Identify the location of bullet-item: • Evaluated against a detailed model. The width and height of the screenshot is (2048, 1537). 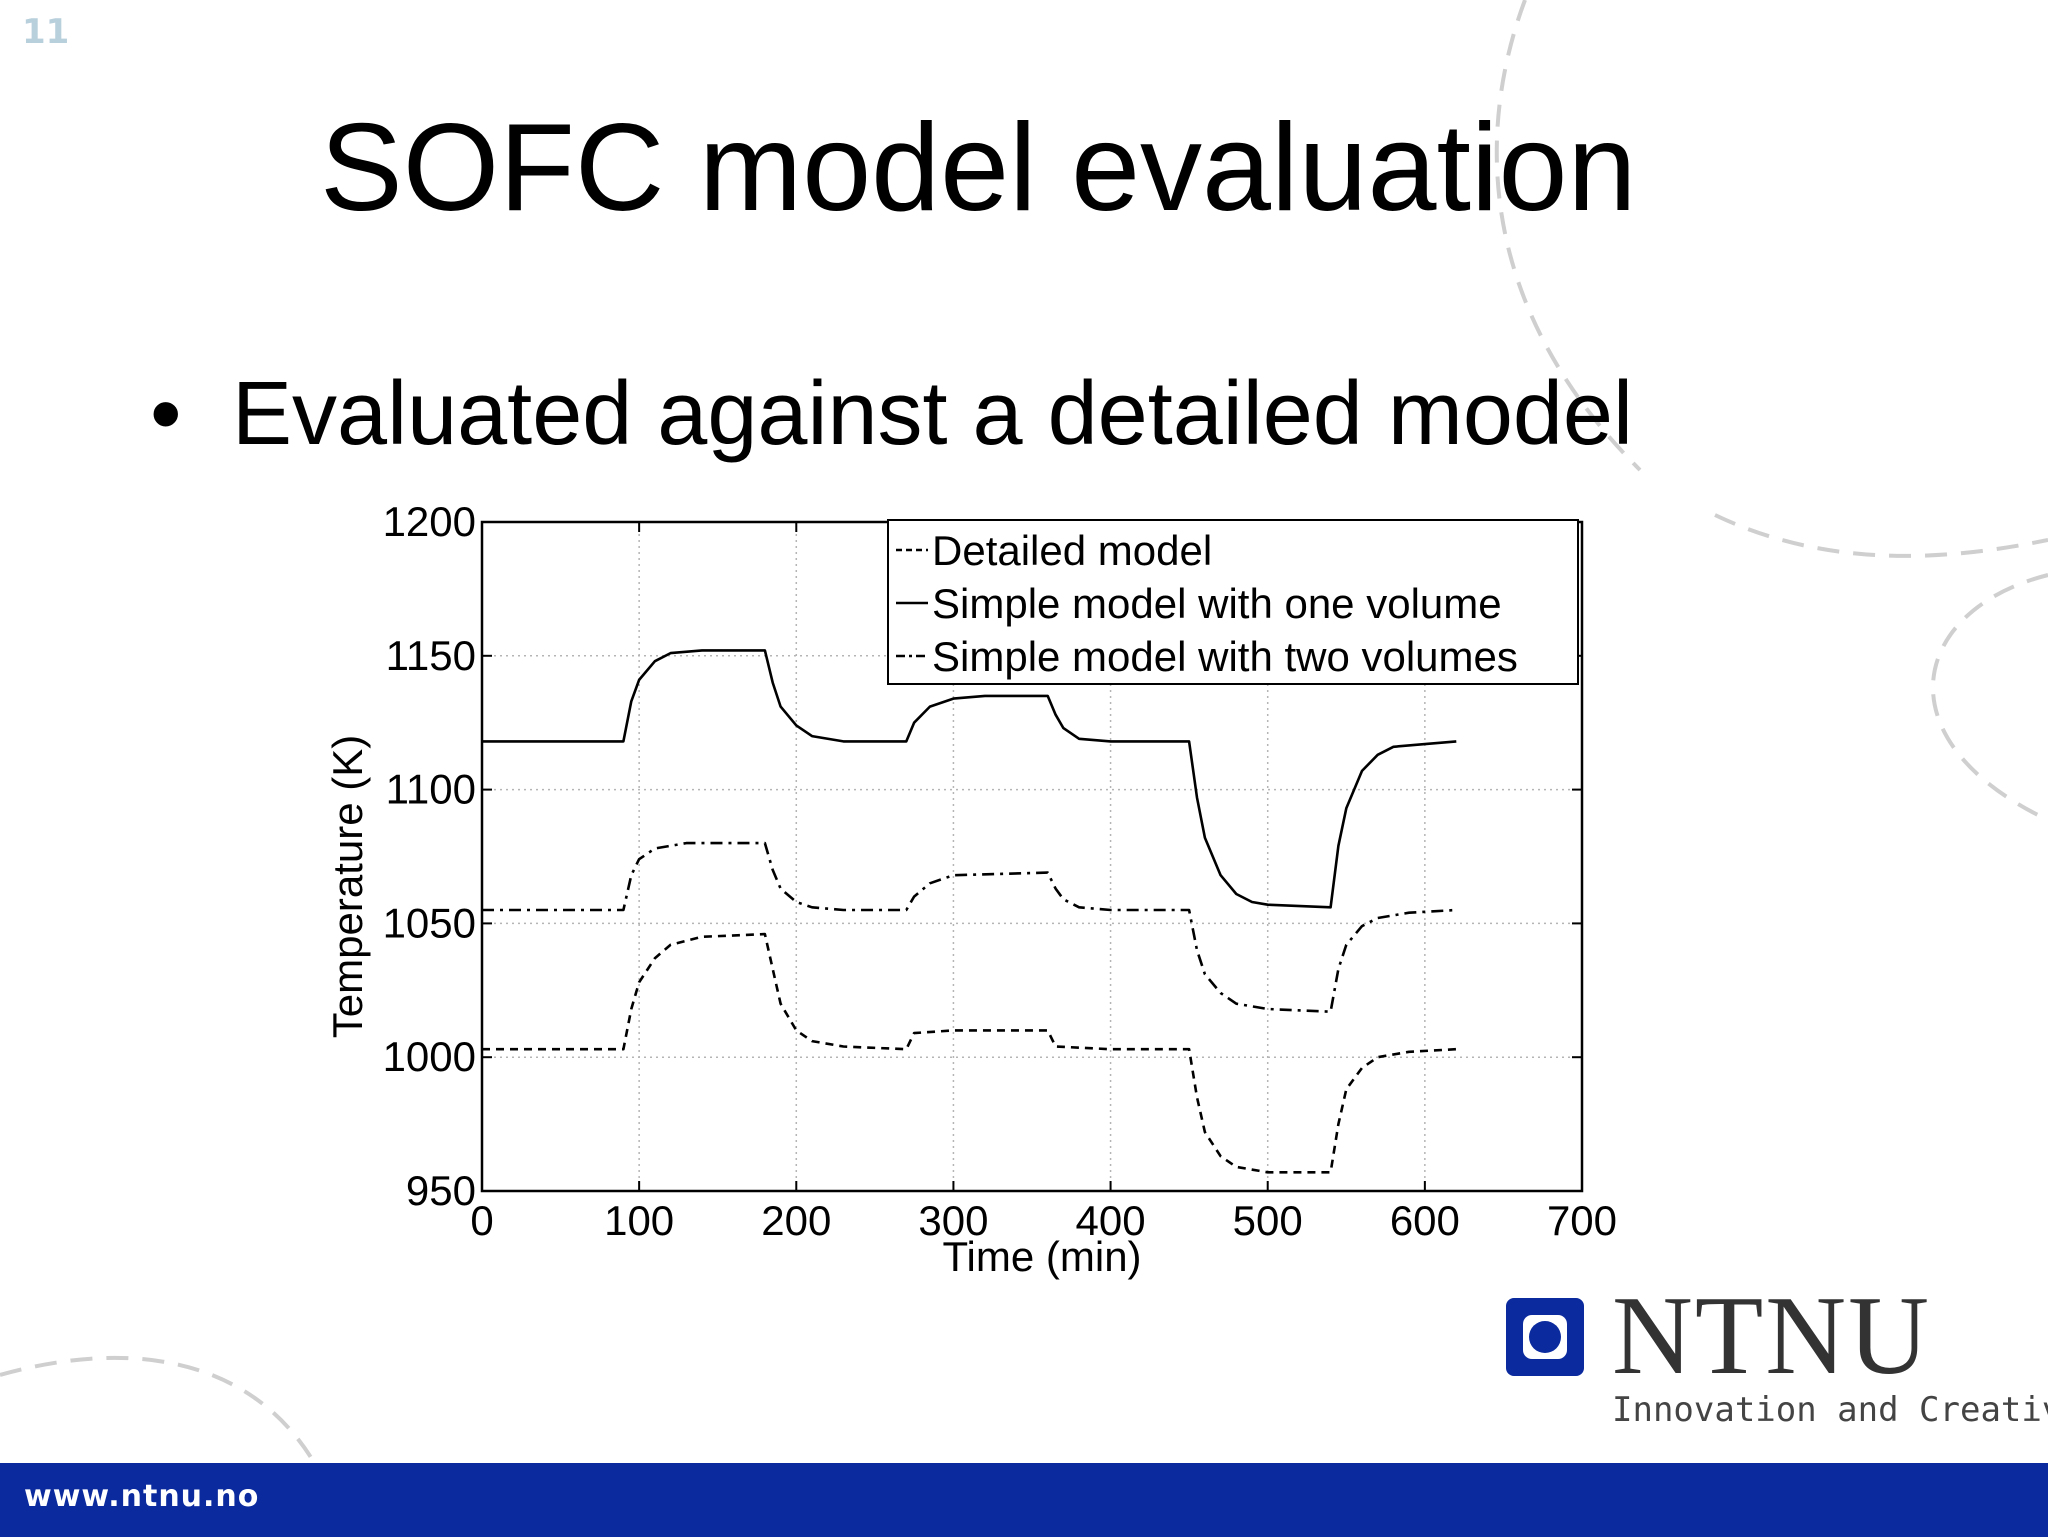
(891, 414).